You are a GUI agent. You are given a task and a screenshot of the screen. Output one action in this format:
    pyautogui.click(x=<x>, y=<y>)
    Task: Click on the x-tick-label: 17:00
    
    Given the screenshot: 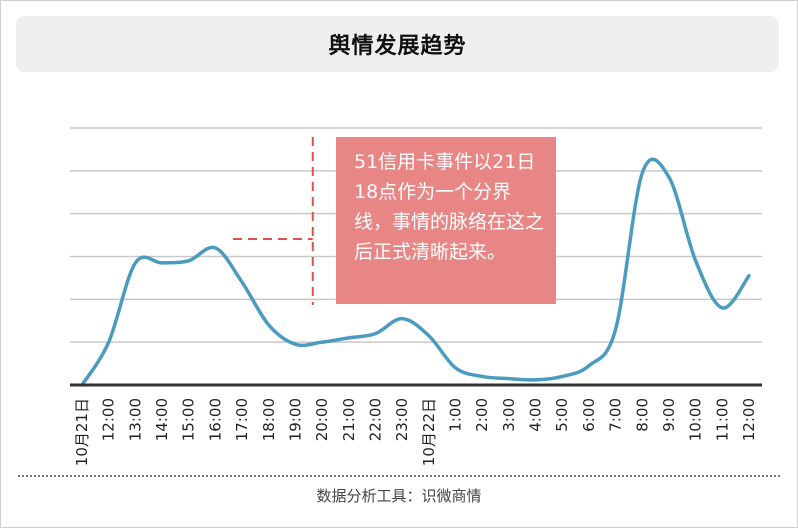 What is the action you would take?
    pyautogui.click(x=242, y=419)
    